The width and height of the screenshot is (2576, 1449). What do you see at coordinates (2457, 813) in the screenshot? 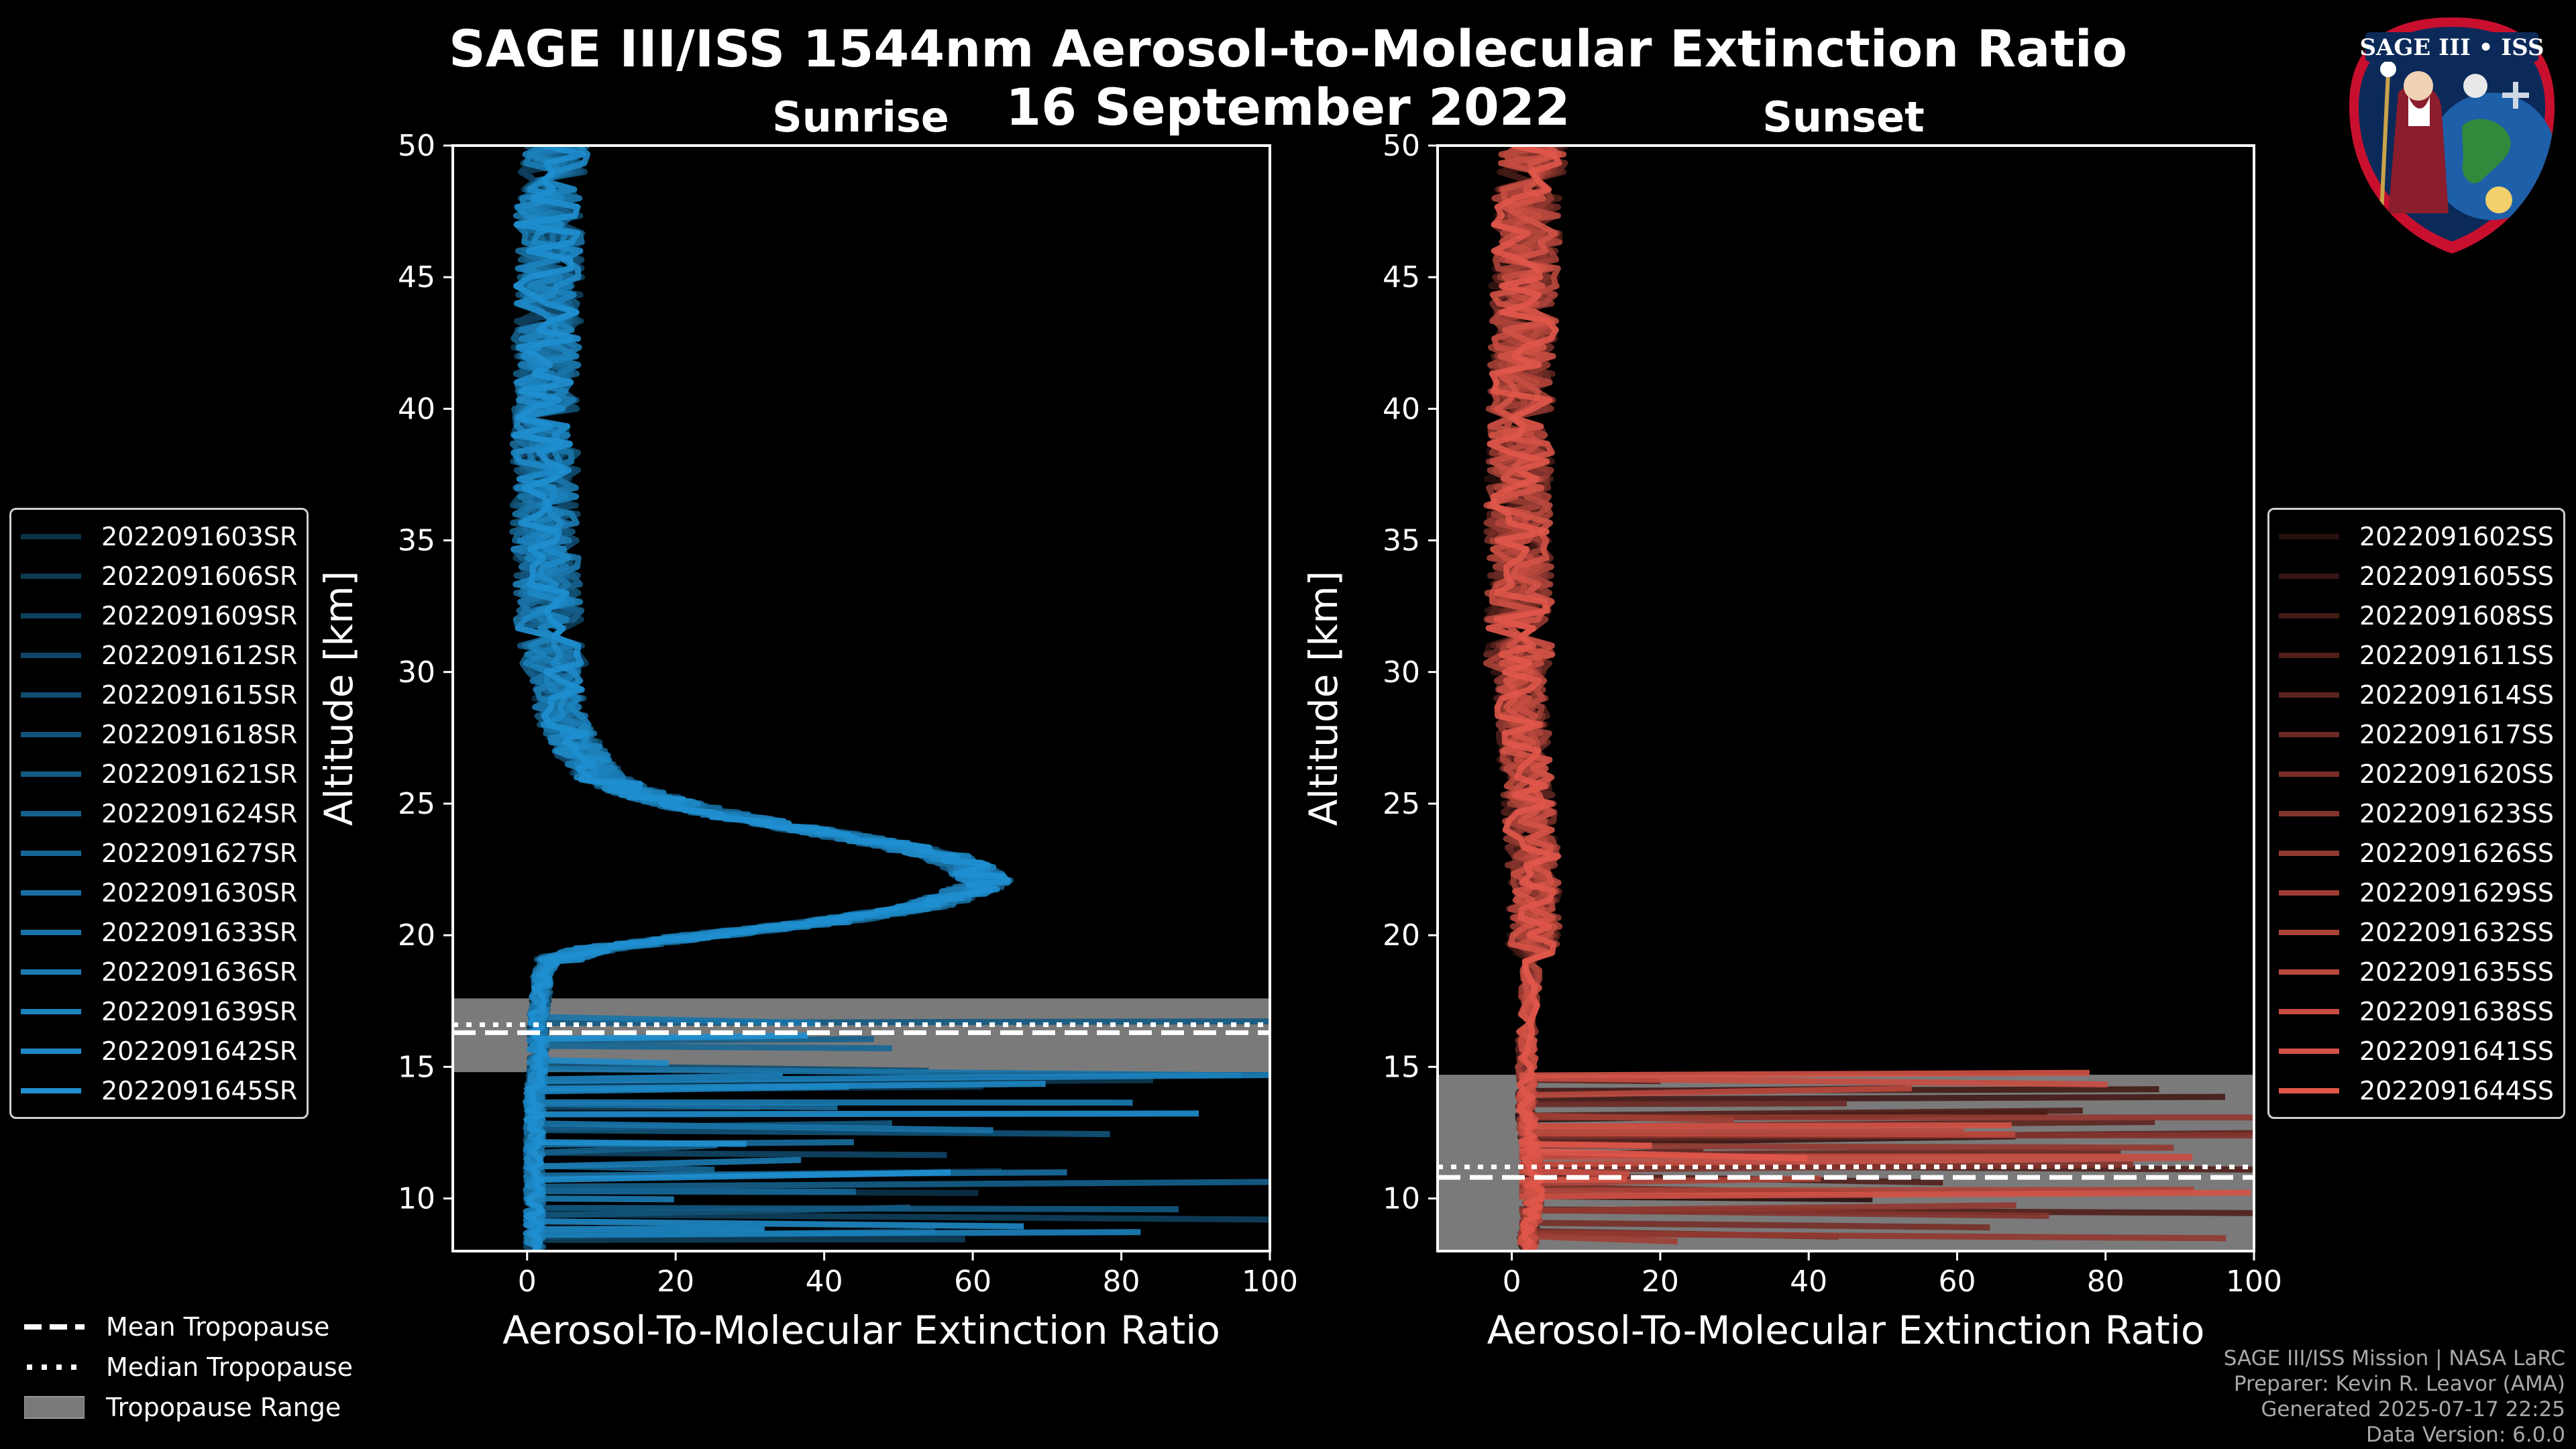
I see `legend-label: 2022091623SS` at bounding box center [2457, 813].